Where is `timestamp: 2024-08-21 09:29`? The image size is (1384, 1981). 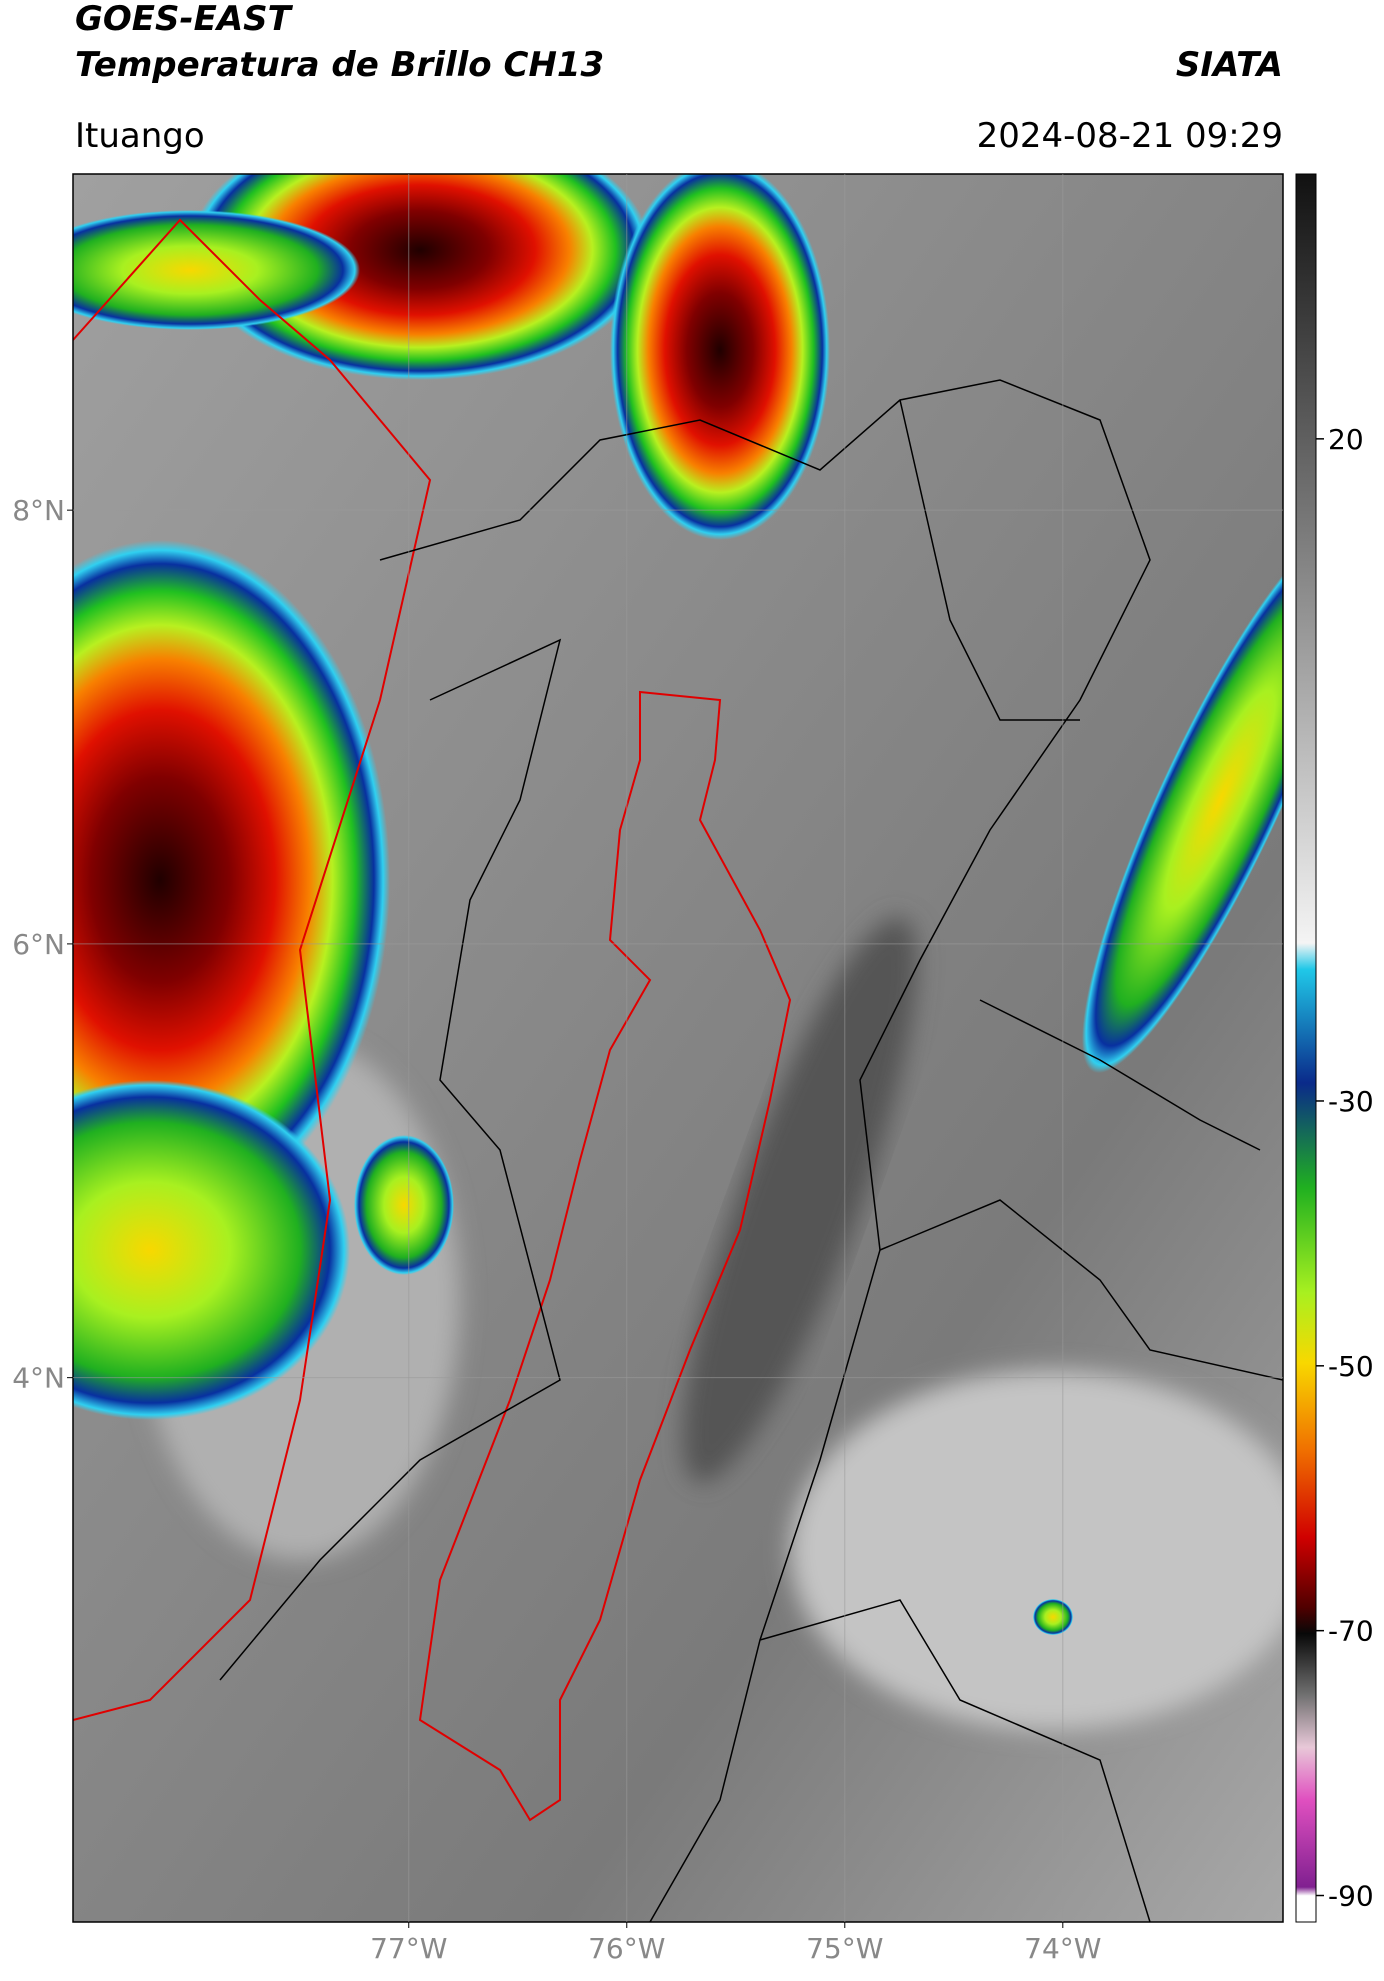
timestamp: 2024-08-21 09:29 is located at coordinates (1130, 136).